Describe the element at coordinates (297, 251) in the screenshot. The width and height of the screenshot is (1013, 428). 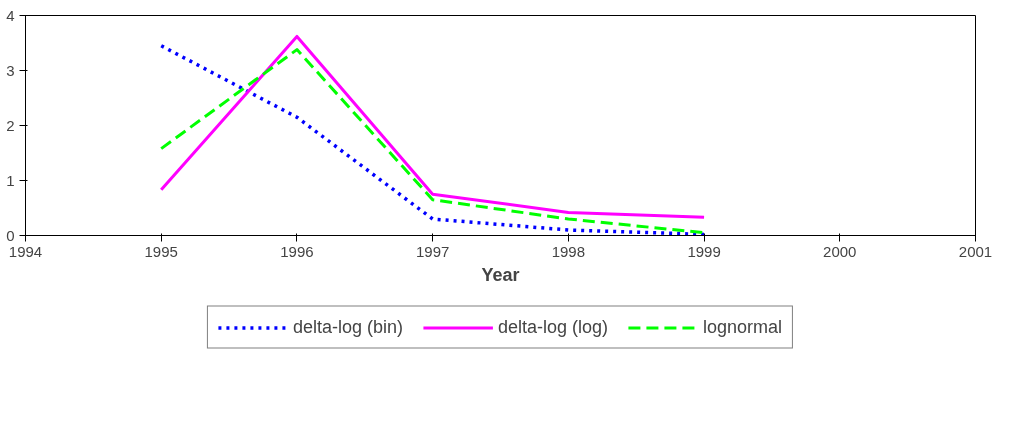
I see `x-tick-label: 1996` at that location.